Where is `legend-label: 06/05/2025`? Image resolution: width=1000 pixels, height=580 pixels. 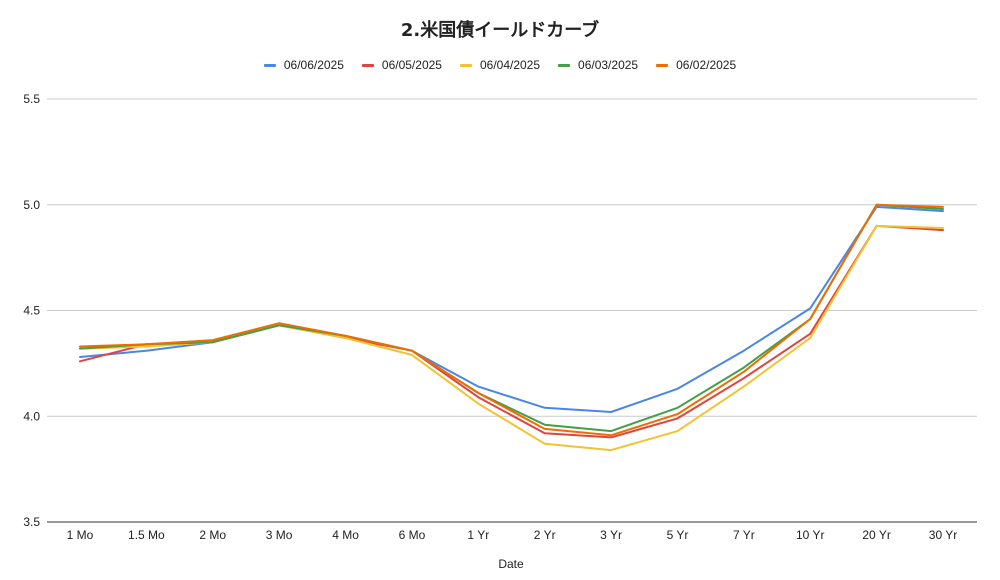
legend-label: 06/05/2025 is located at coordinates (411, 65).